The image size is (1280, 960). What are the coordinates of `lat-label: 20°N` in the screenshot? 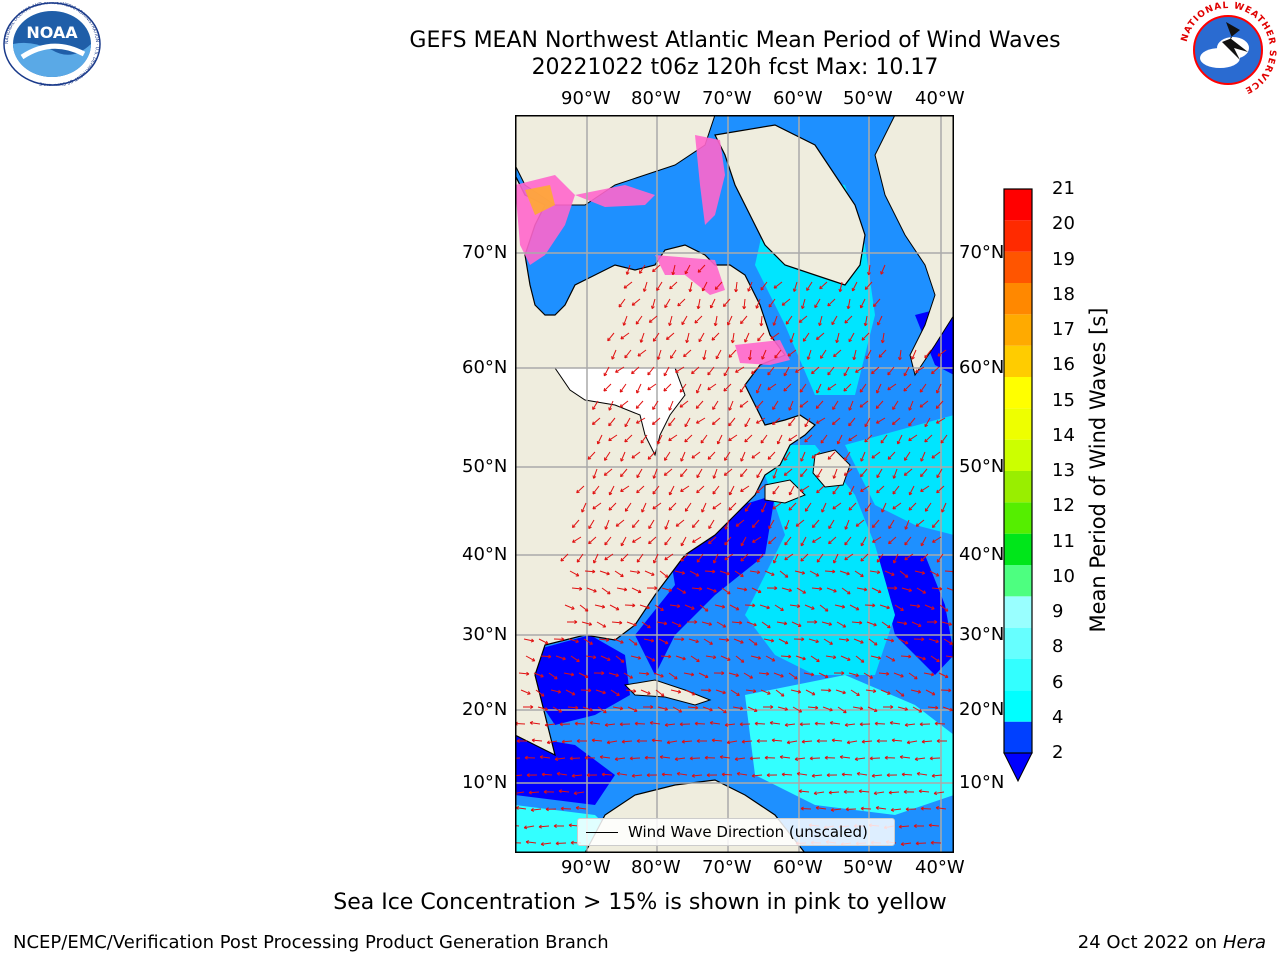 It's located at (485, 709).